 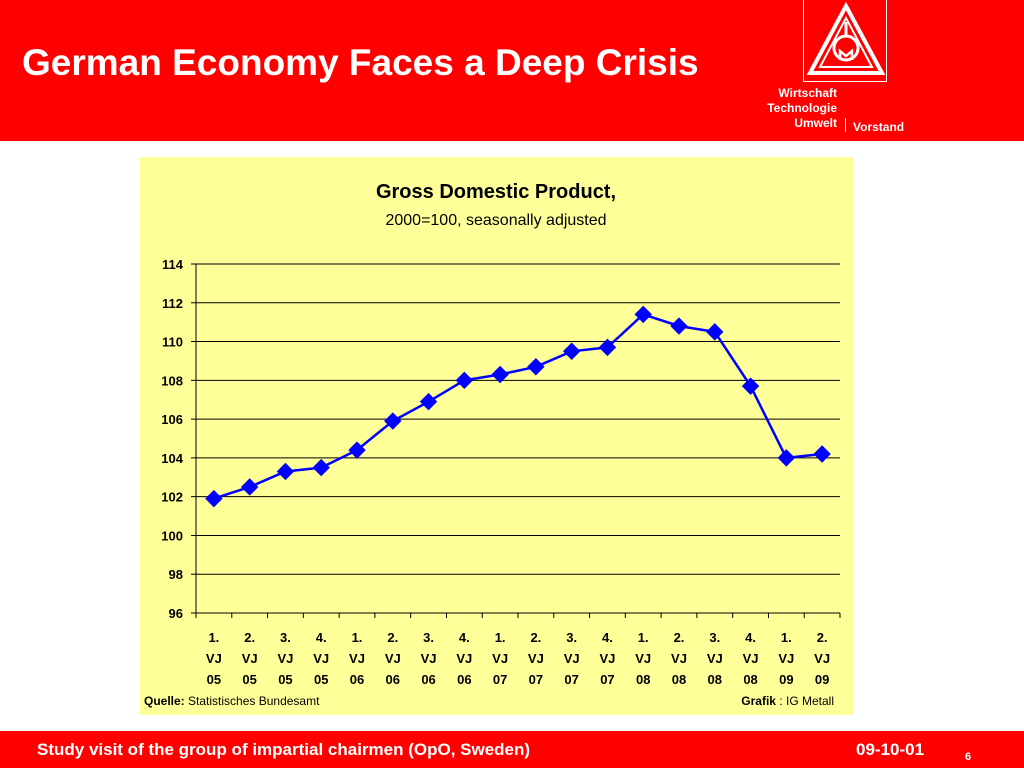 What do you see at coordinates (176, 574) in the screenshot?
I see `y-tick-label: 98` at bounding box center [176, 574].